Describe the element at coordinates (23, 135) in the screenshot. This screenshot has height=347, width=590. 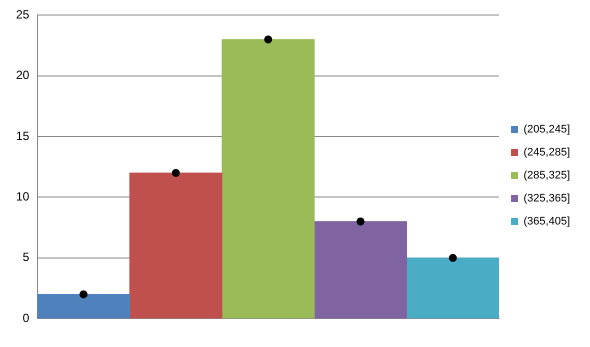
I see `y-tick-label: 15` at that location.